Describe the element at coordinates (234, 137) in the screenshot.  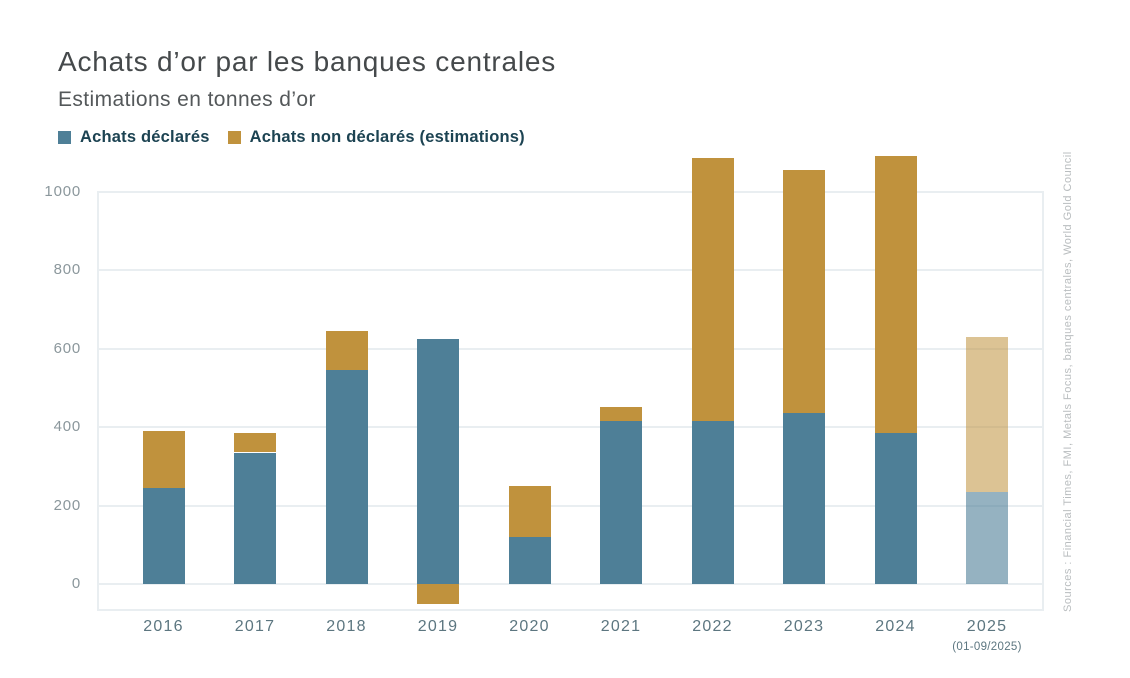
I see `legend-swatch-undeclared` at that location.